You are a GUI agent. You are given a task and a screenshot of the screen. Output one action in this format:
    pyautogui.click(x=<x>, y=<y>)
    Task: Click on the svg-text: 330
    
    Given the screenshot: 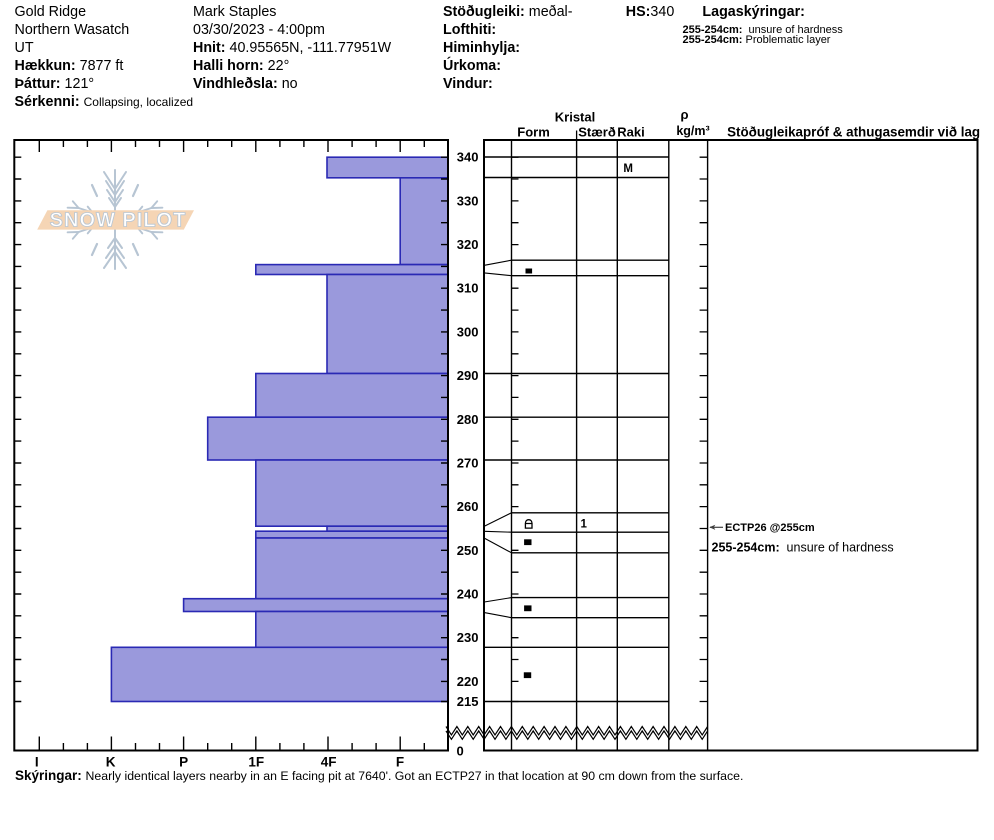 What is the action you would take?
    pyautogui.click(x=468, y=200)
    